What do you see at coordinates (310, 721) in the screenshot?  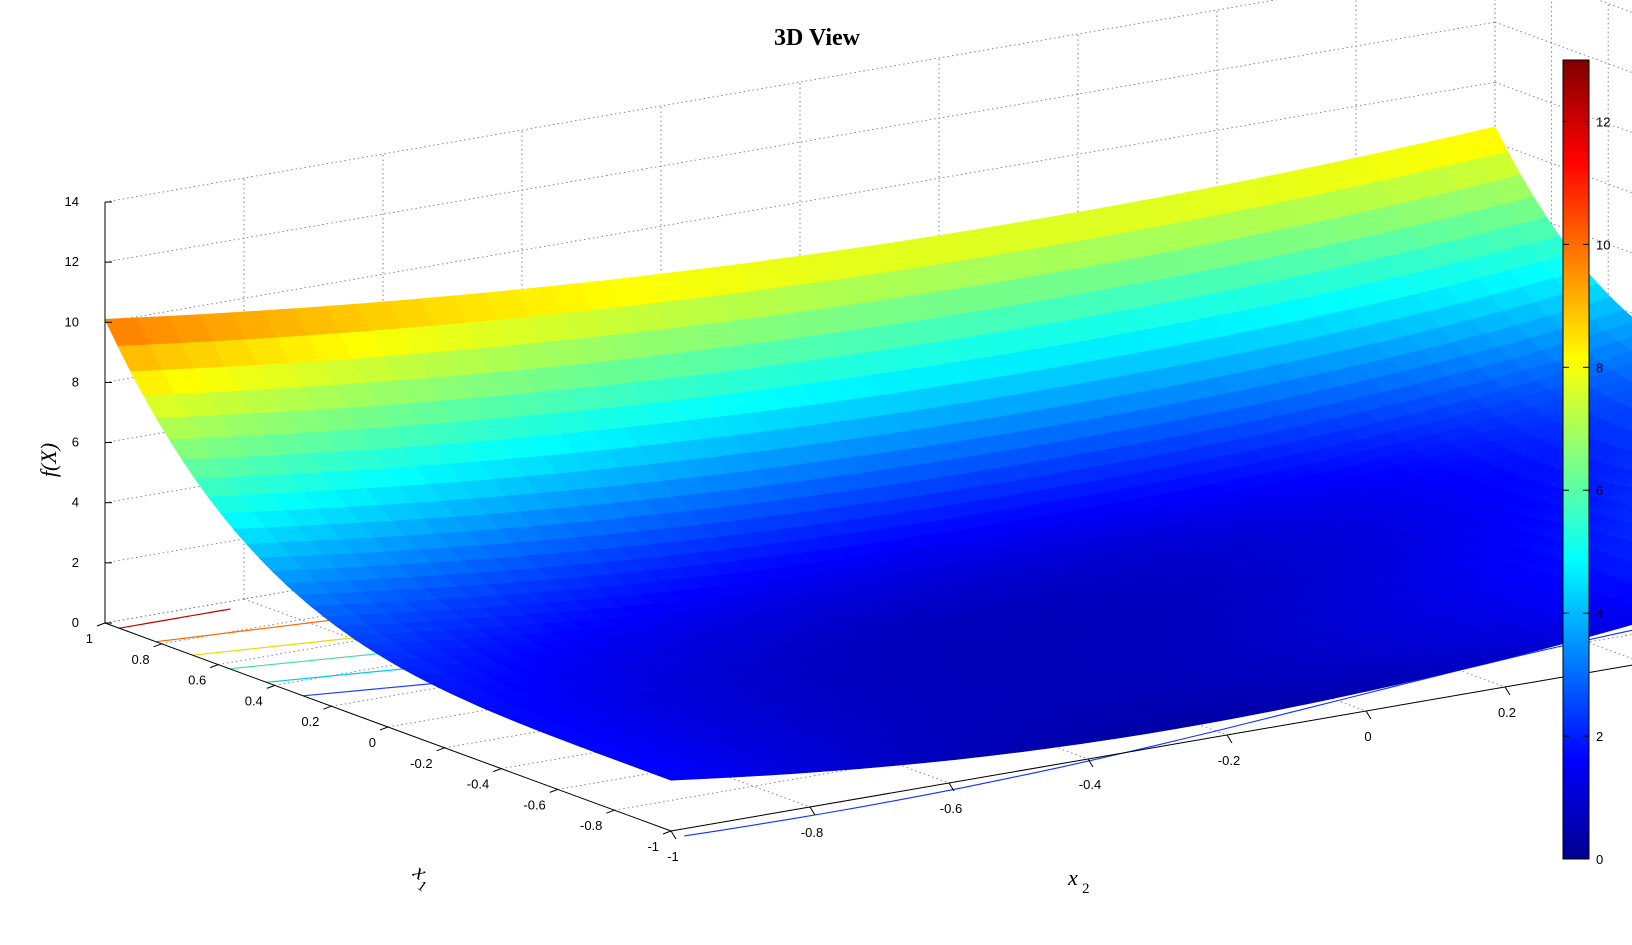 I see `x1-tick-label: 0.2` at bounding box center [310, 721].